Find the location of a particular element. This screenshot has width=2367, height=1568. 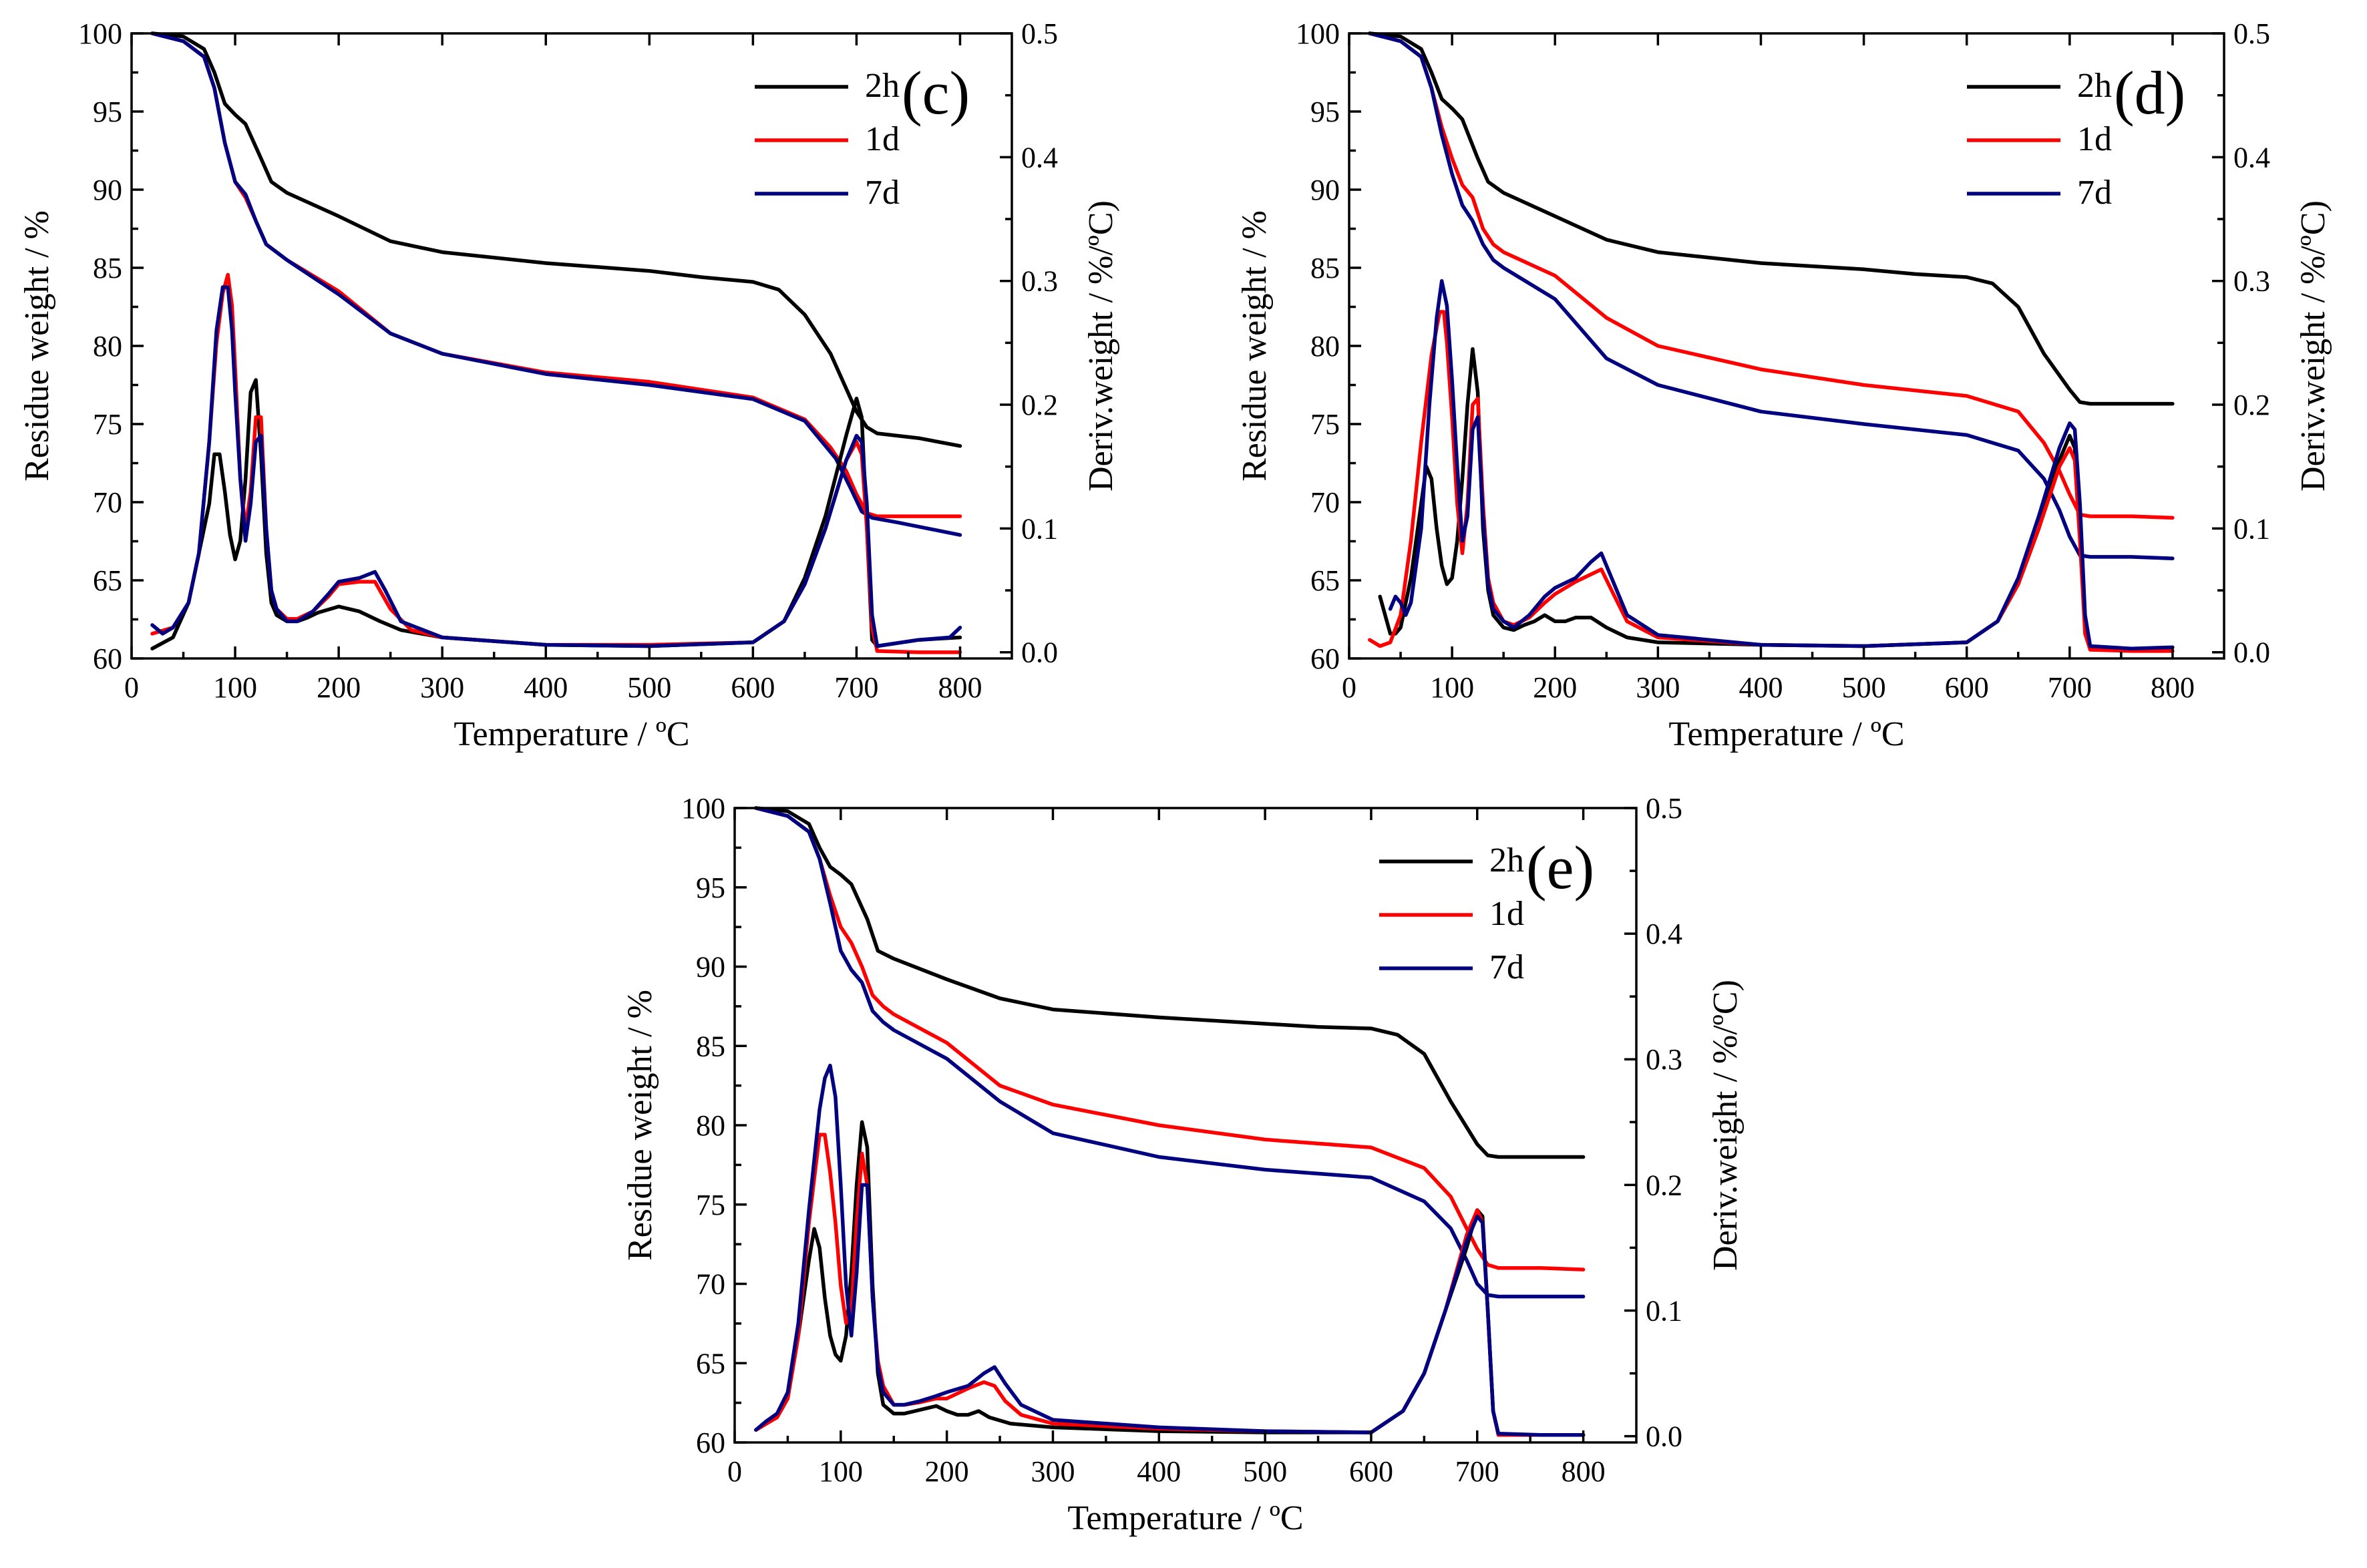

x-tick-label: 500 is located at coordinates (1864, 687).